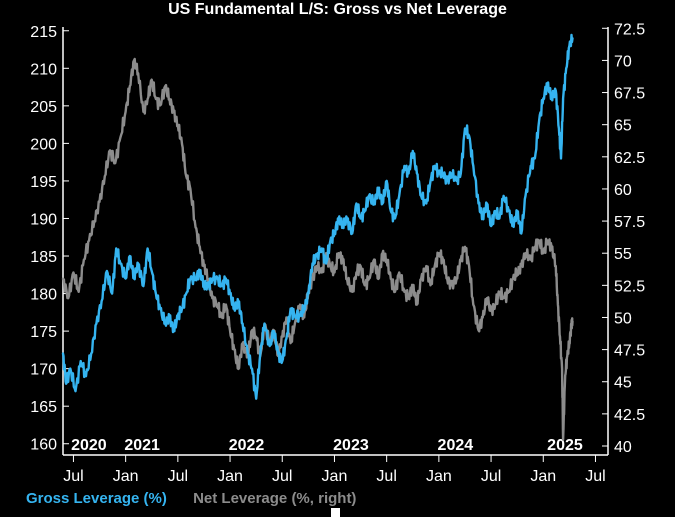  What do you see at coordinates (43, 219) in the screenshot?
I see `left-axis-tick-label: 190` at bounding box center [43, 219].